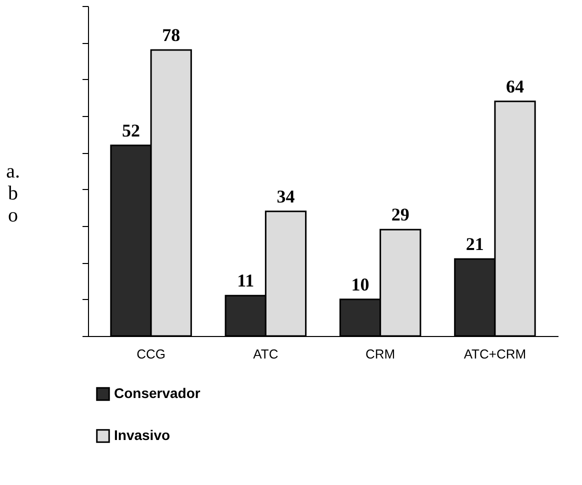 This screenshot has height=485, width=582. I want to click on x-tick-label: ATC+CRM, so click(495, 354).